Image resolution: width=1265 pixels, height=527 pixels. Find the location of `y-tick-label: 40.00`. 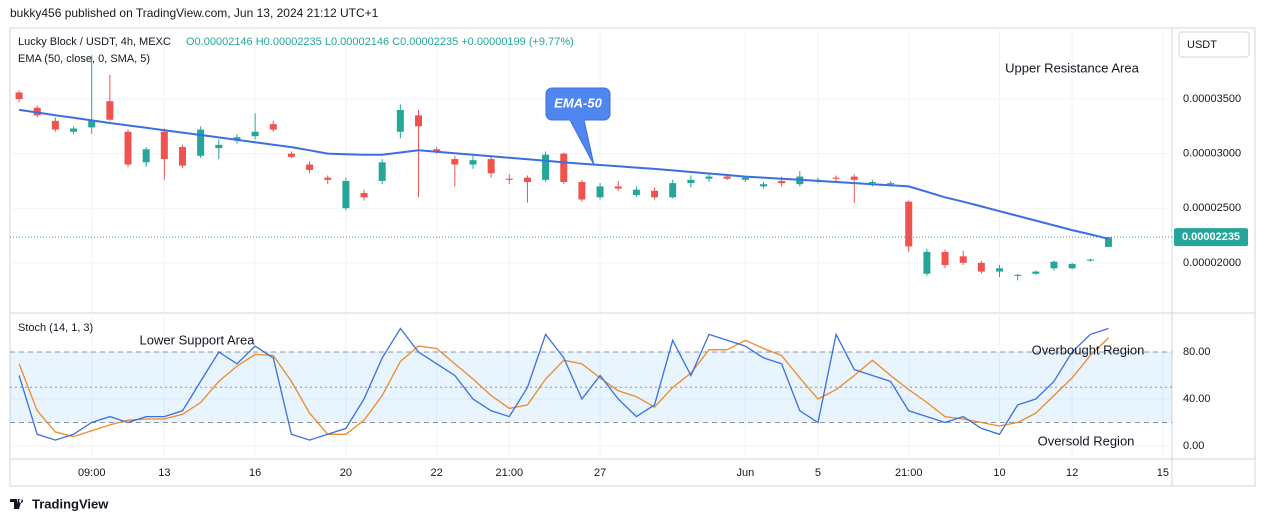

y-tick-label: 40.00 is located at coordinates (1197, 399).